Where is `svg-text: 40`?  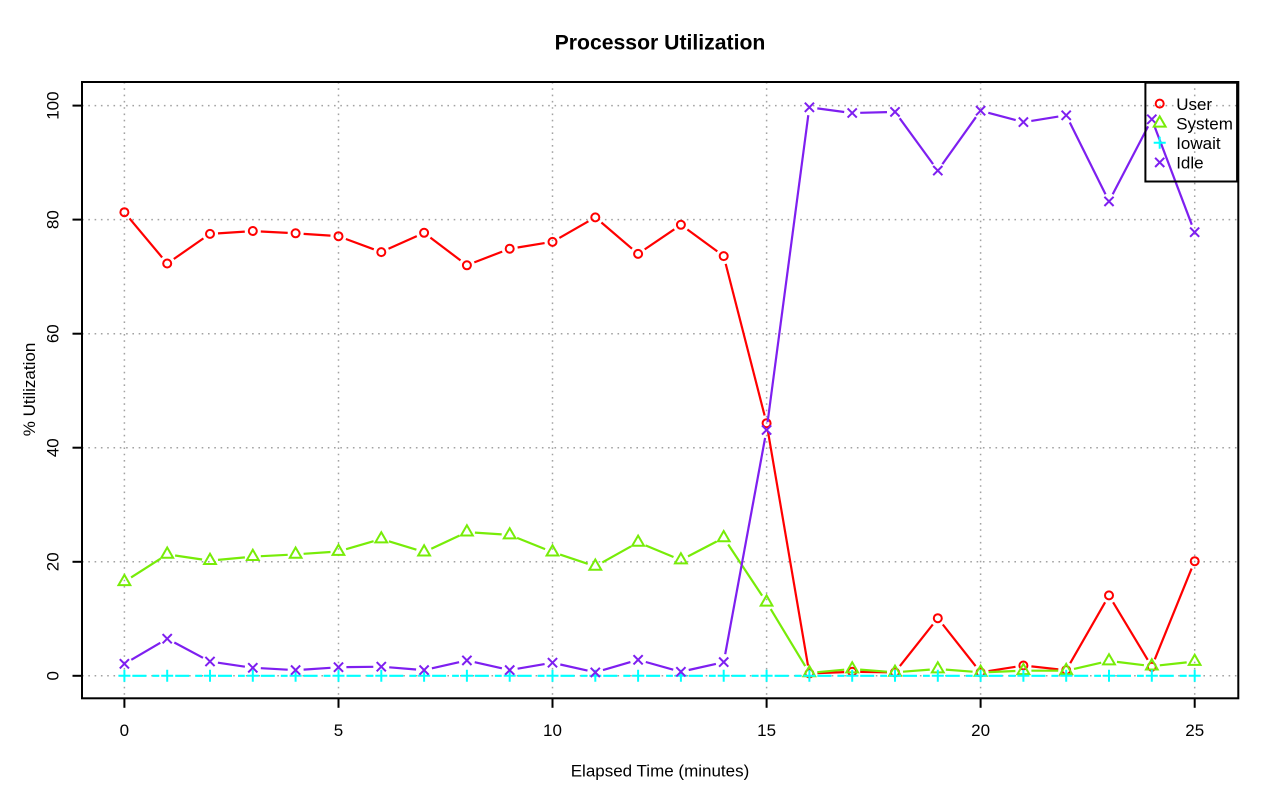
svg-text: 40 is located at coordinates (53, 447).